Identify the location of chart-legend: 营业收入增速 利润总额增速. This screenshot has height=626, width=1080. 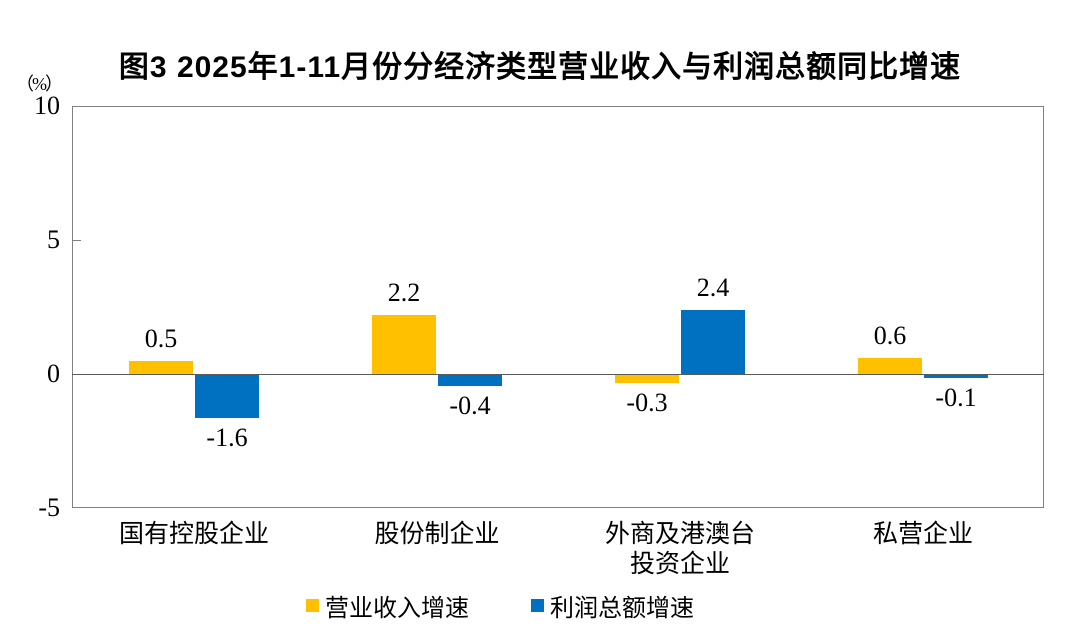
(500, 606).